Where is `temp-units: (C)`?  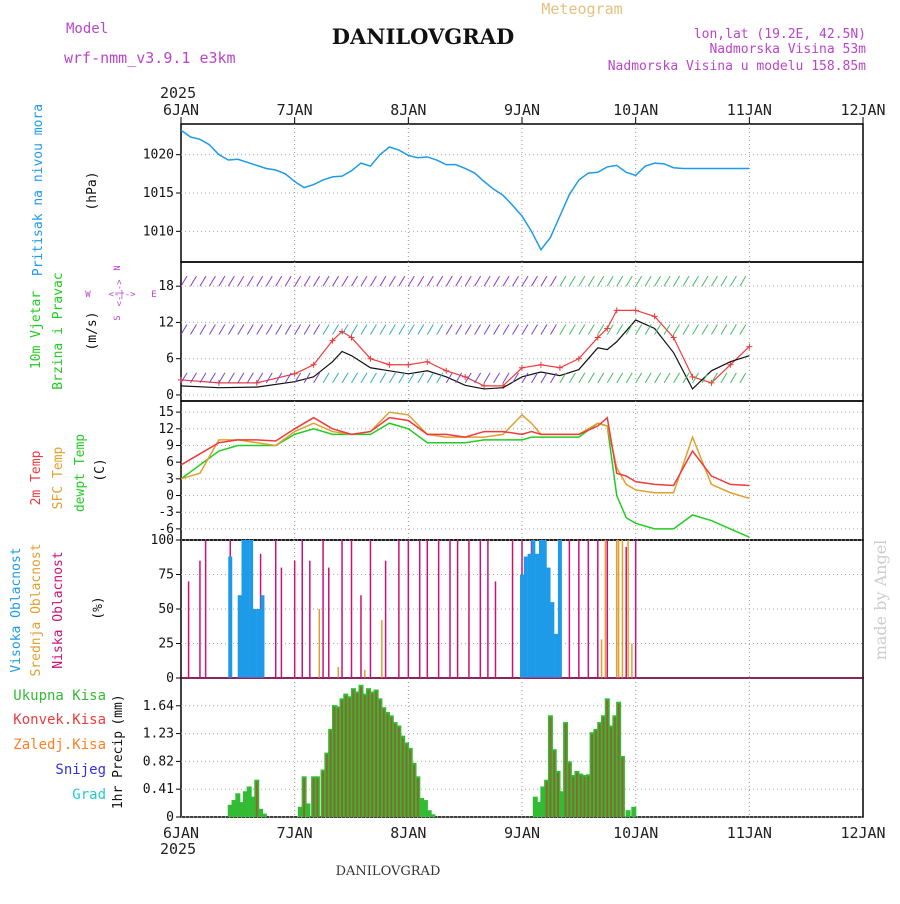
temp-units: (C) is located at coordinates (100, 469).